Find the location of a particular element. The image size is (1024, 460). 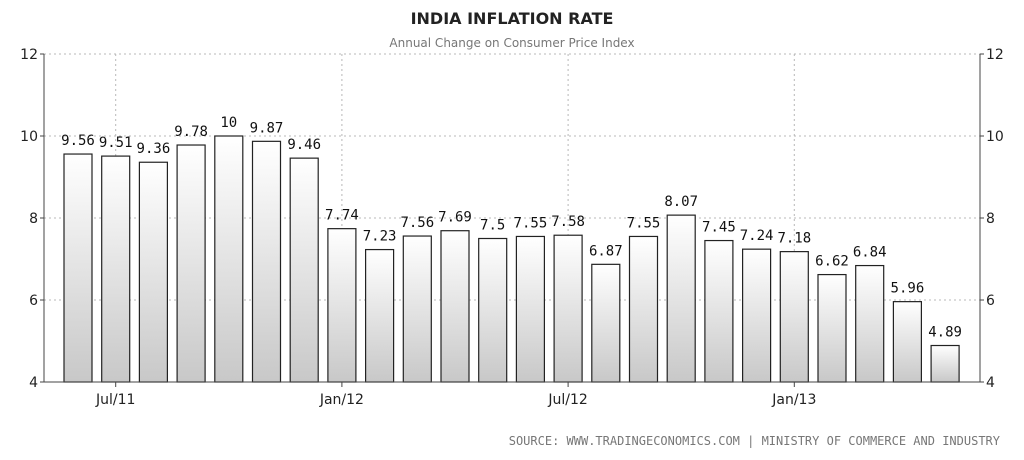

y-tick-label-left: 10 is located at coordinates (29, 137).